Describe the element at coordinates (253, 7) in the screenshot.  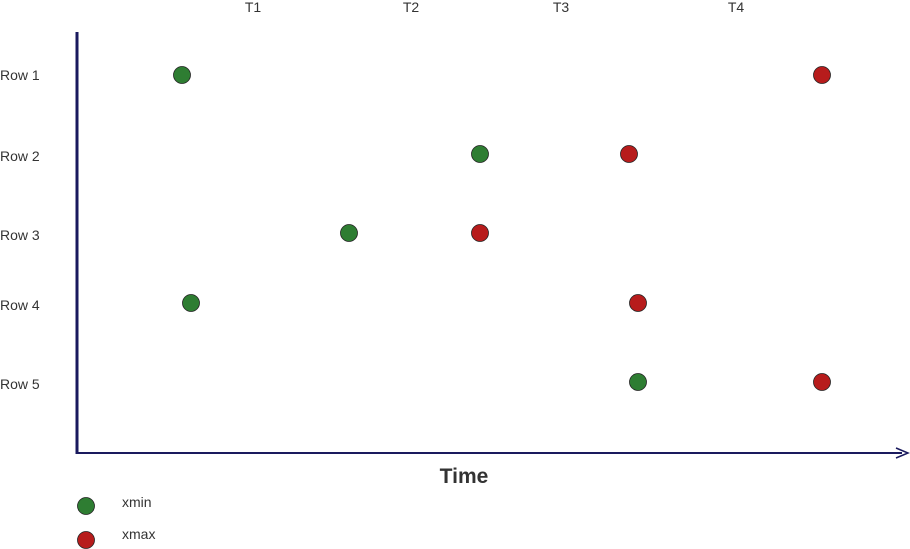
I see `column-header-t1: T1` at that location.